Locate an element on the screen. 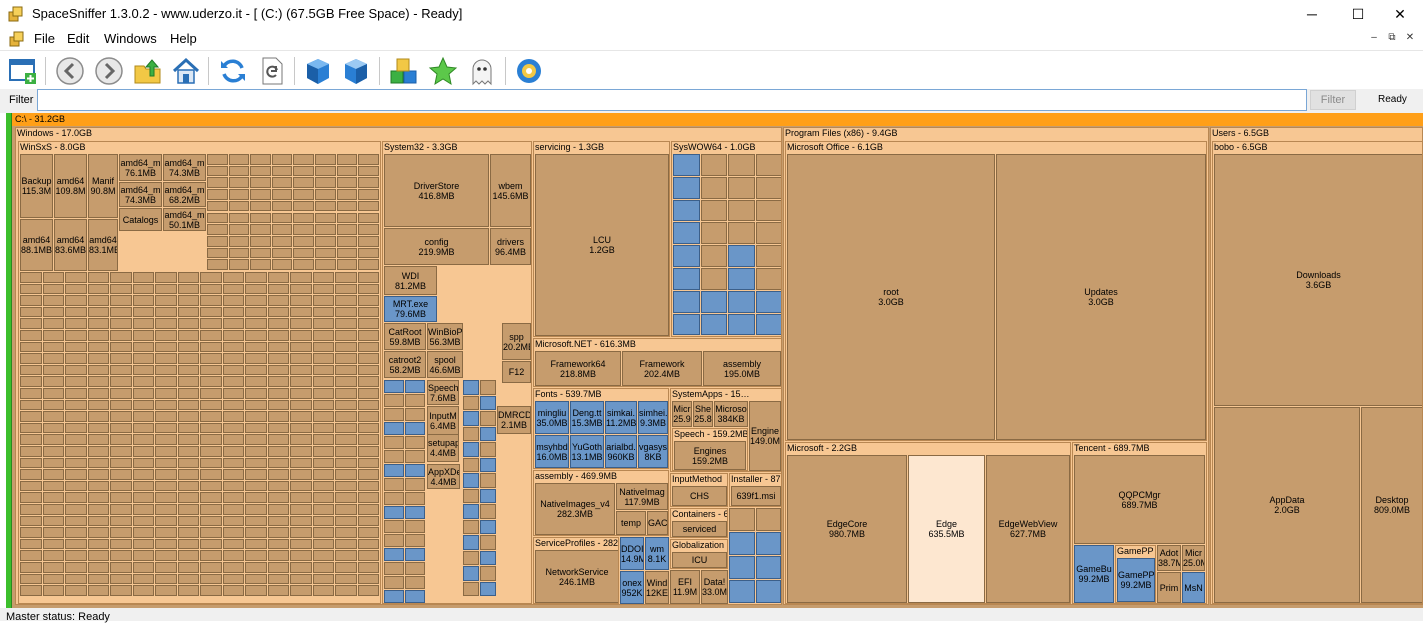 The height and width of the screenshot is (623, 1423). file-nativeimag: NativeImag 117.9MB is located at coordinates (642, 496).